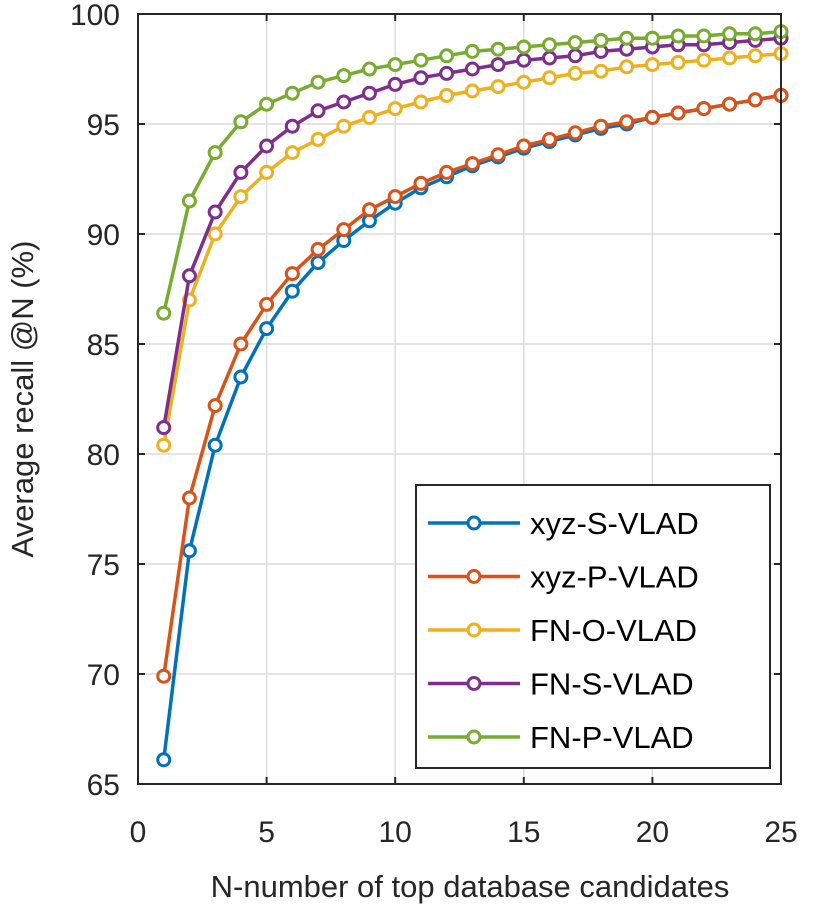  What do you see at coordinates (103, 235) in the screenshot?
I see `y-tick-label: 90` at bounding box center [103, 235].